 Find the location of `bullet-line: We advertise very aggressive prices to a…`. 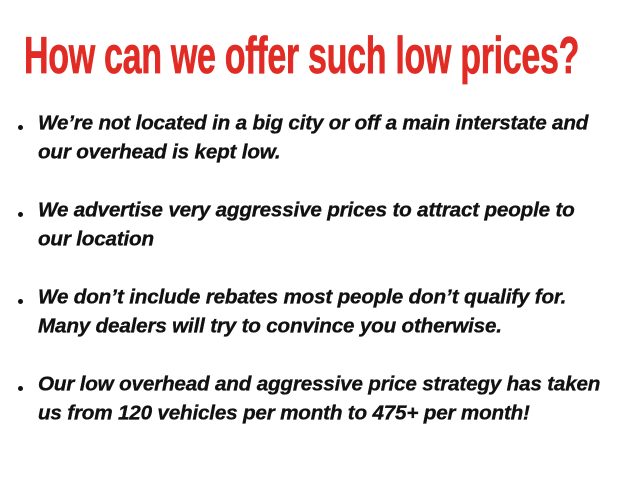

bullet-line: We advertise very aggressive prices to a… is located at coordinates (306, 209).